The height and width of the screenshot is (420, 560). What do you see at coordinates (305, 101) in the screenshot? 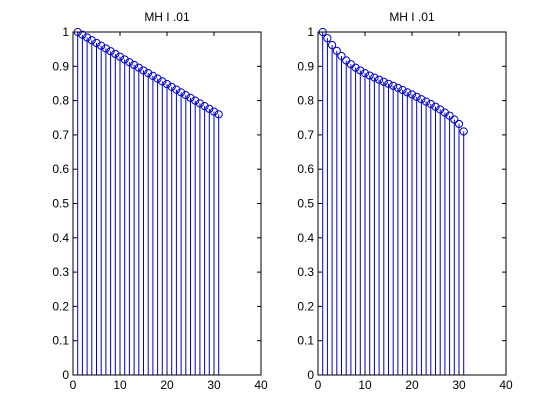
I see `right-y-tick-label-8: 0.8` at bounding box center [305, 101].